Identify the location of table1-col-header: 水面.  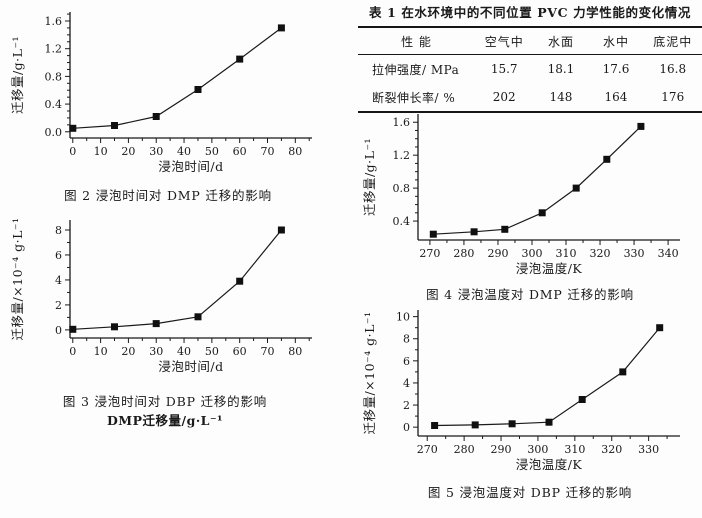
(561, 41).